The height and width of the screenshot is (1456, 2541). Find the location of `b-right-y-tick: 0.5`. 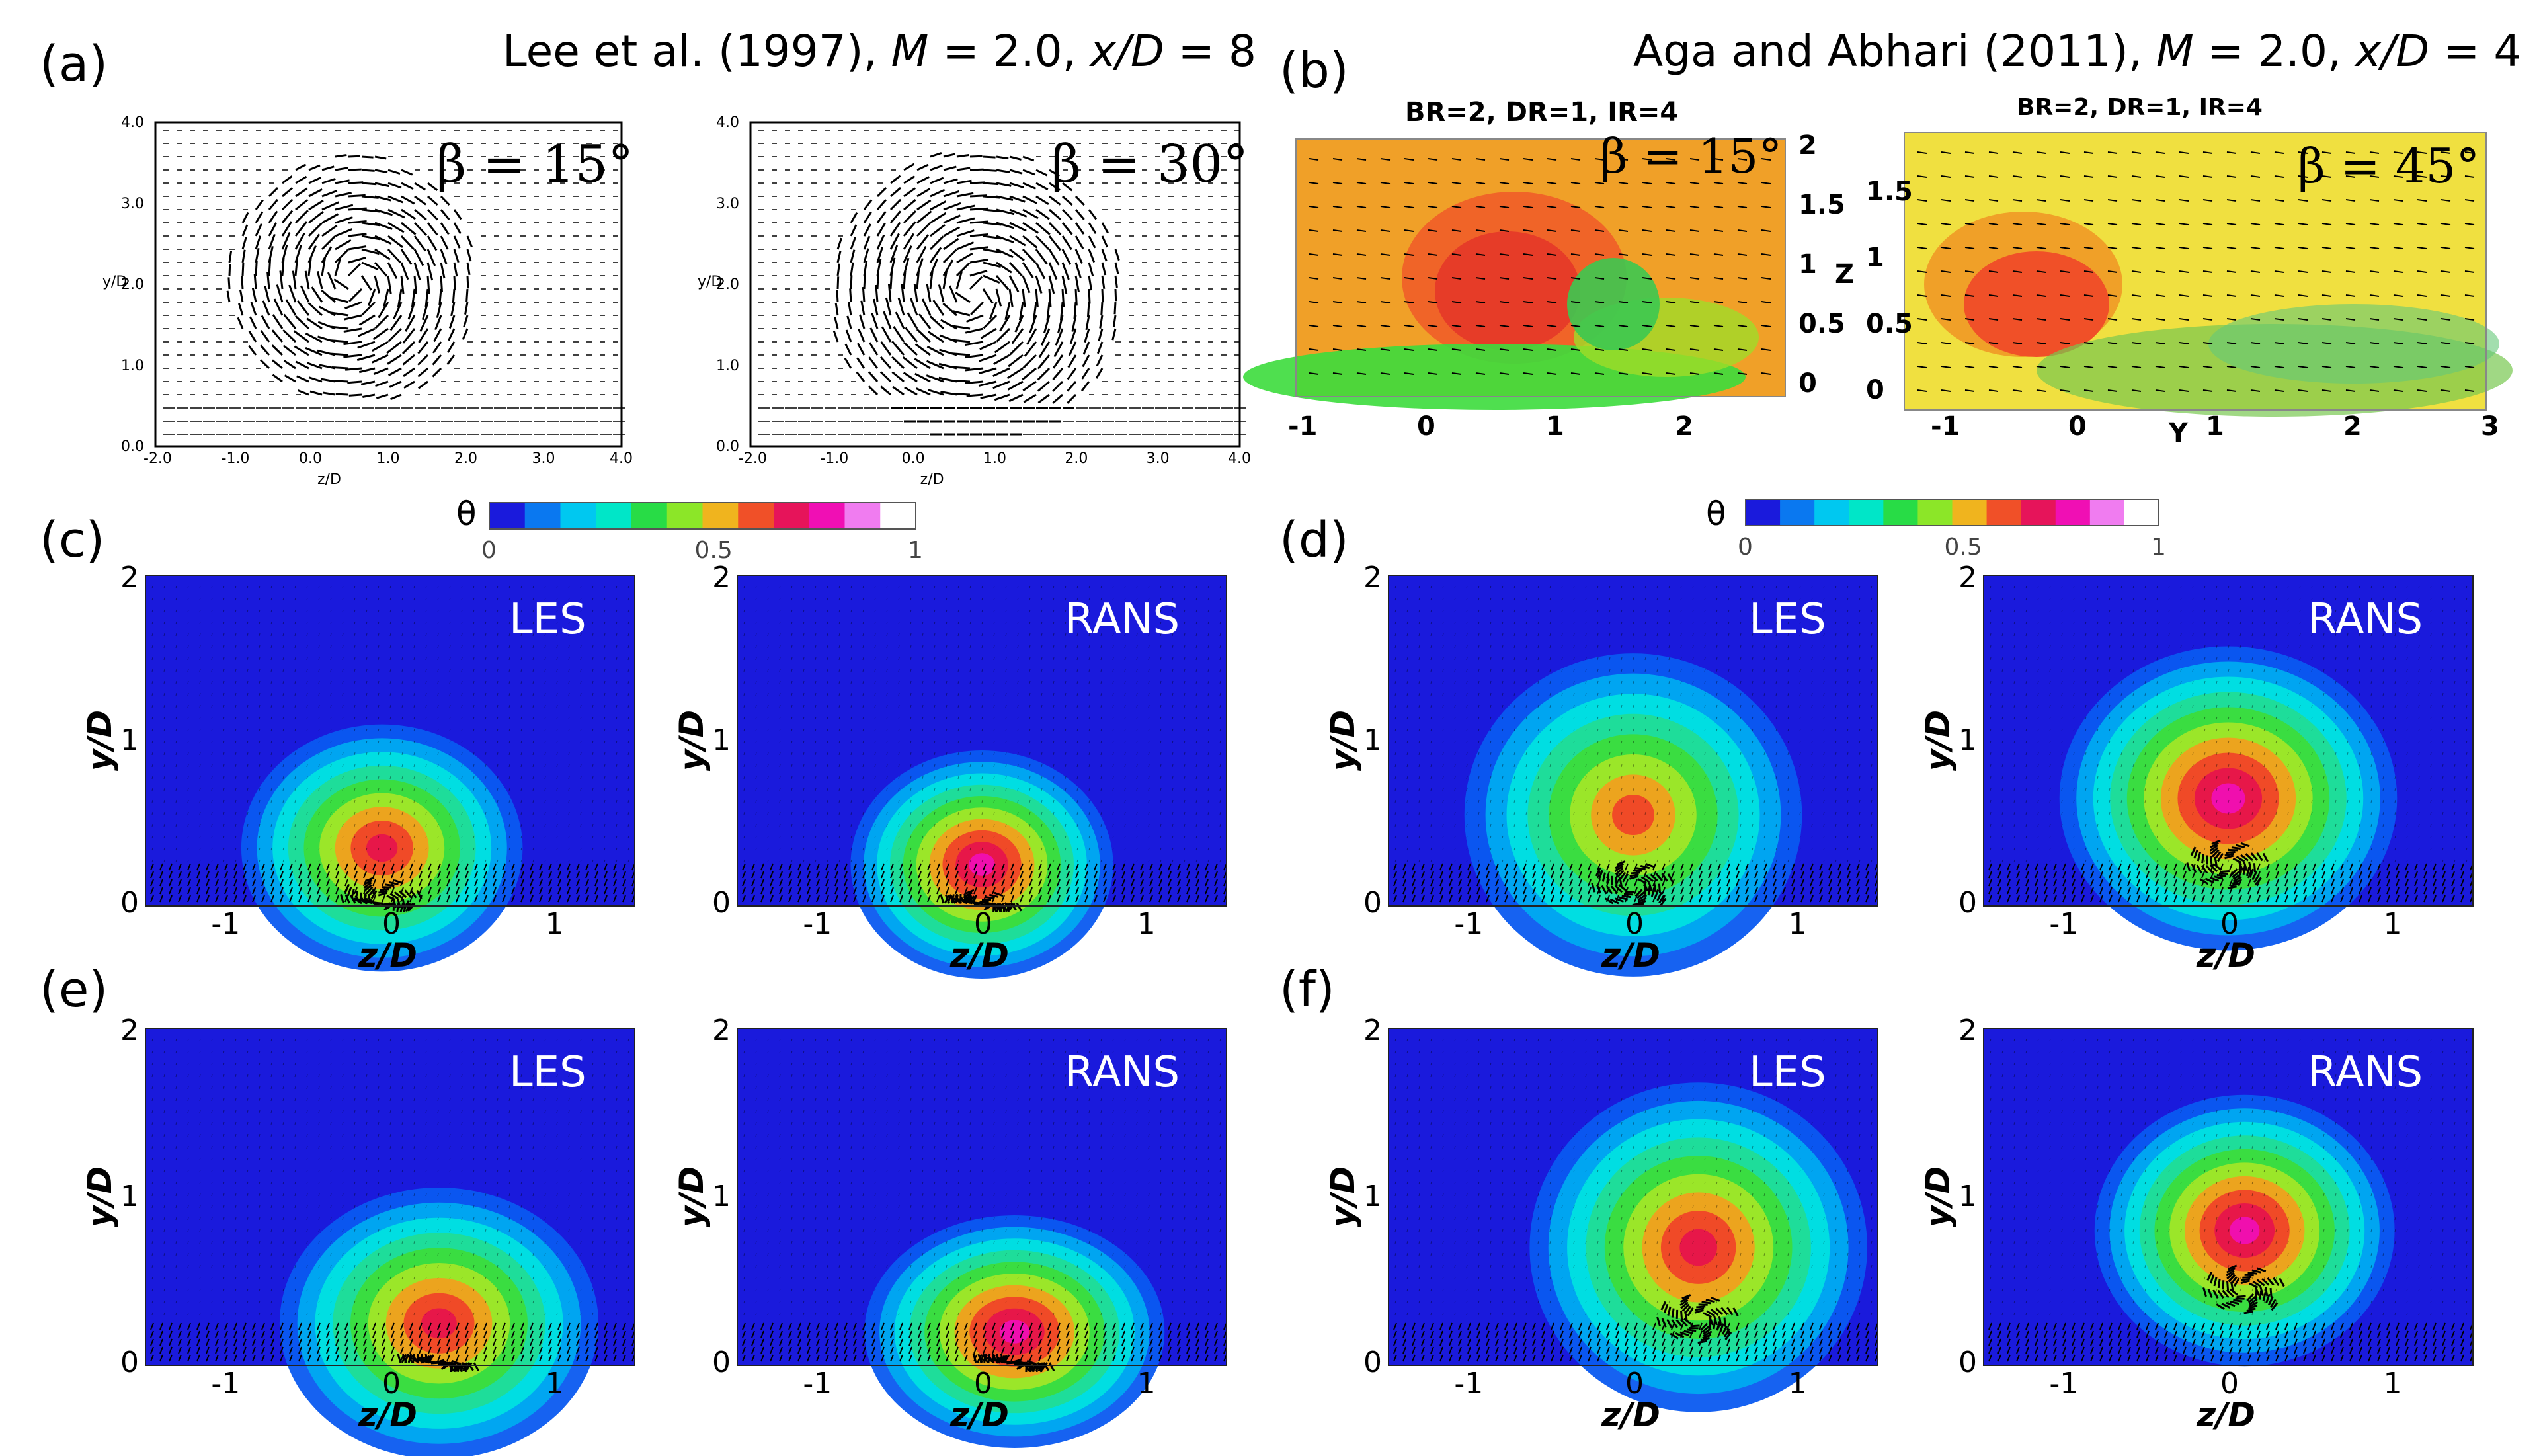

b-right-y-tick: 0.5 is located at coordinates (1889, 324).